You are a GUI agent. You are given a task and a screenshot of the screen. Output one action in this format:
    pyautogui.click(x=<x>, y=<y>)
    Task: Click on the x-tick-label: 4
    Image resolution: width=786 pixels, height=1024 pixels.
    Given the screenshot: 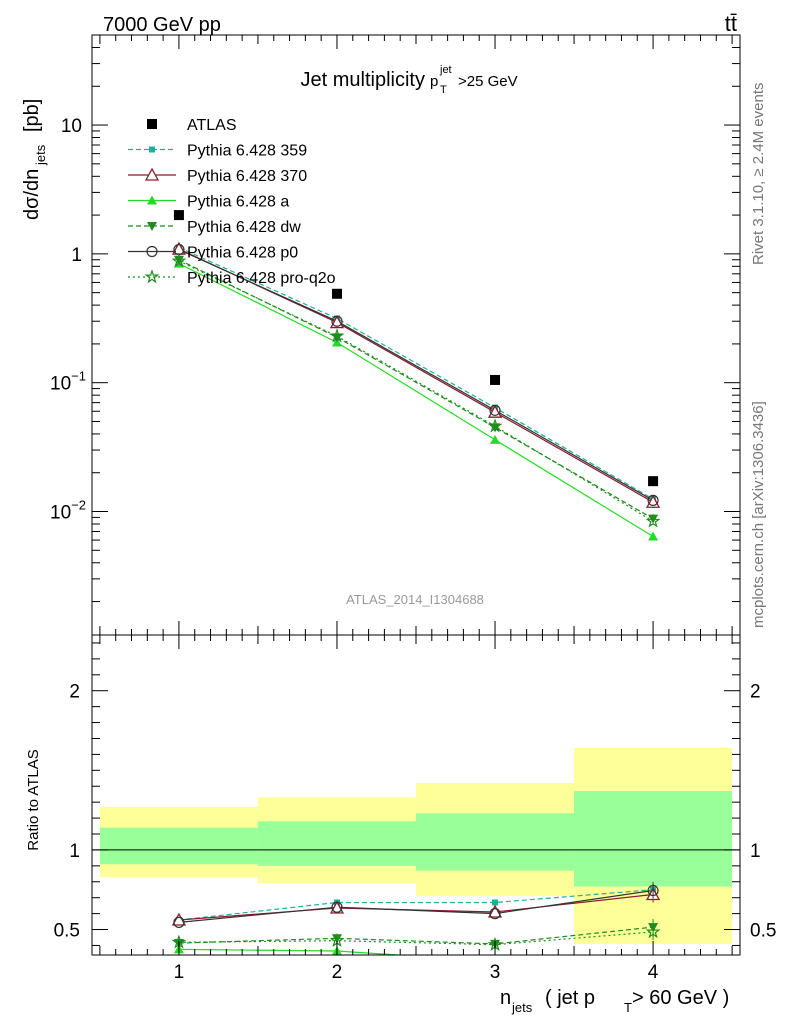 What is the action you would take?
    pyautogui.click(x=653, y=972)
    